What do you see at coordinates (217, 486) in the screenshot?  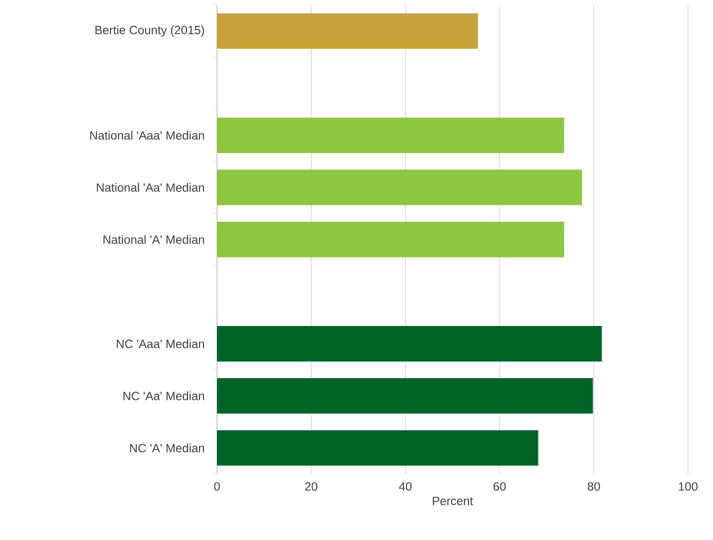 I see `x-tick-label: 0` at bounding box center [217, 486].